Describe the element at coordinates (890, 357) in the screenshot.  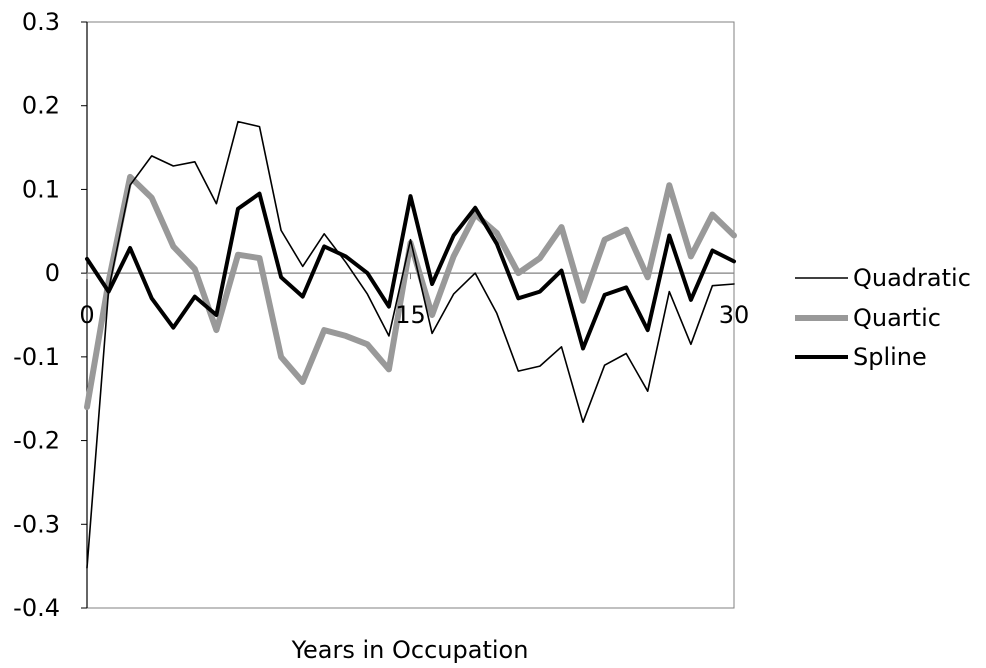
I see `legend-label-spline: Spline` at that location.